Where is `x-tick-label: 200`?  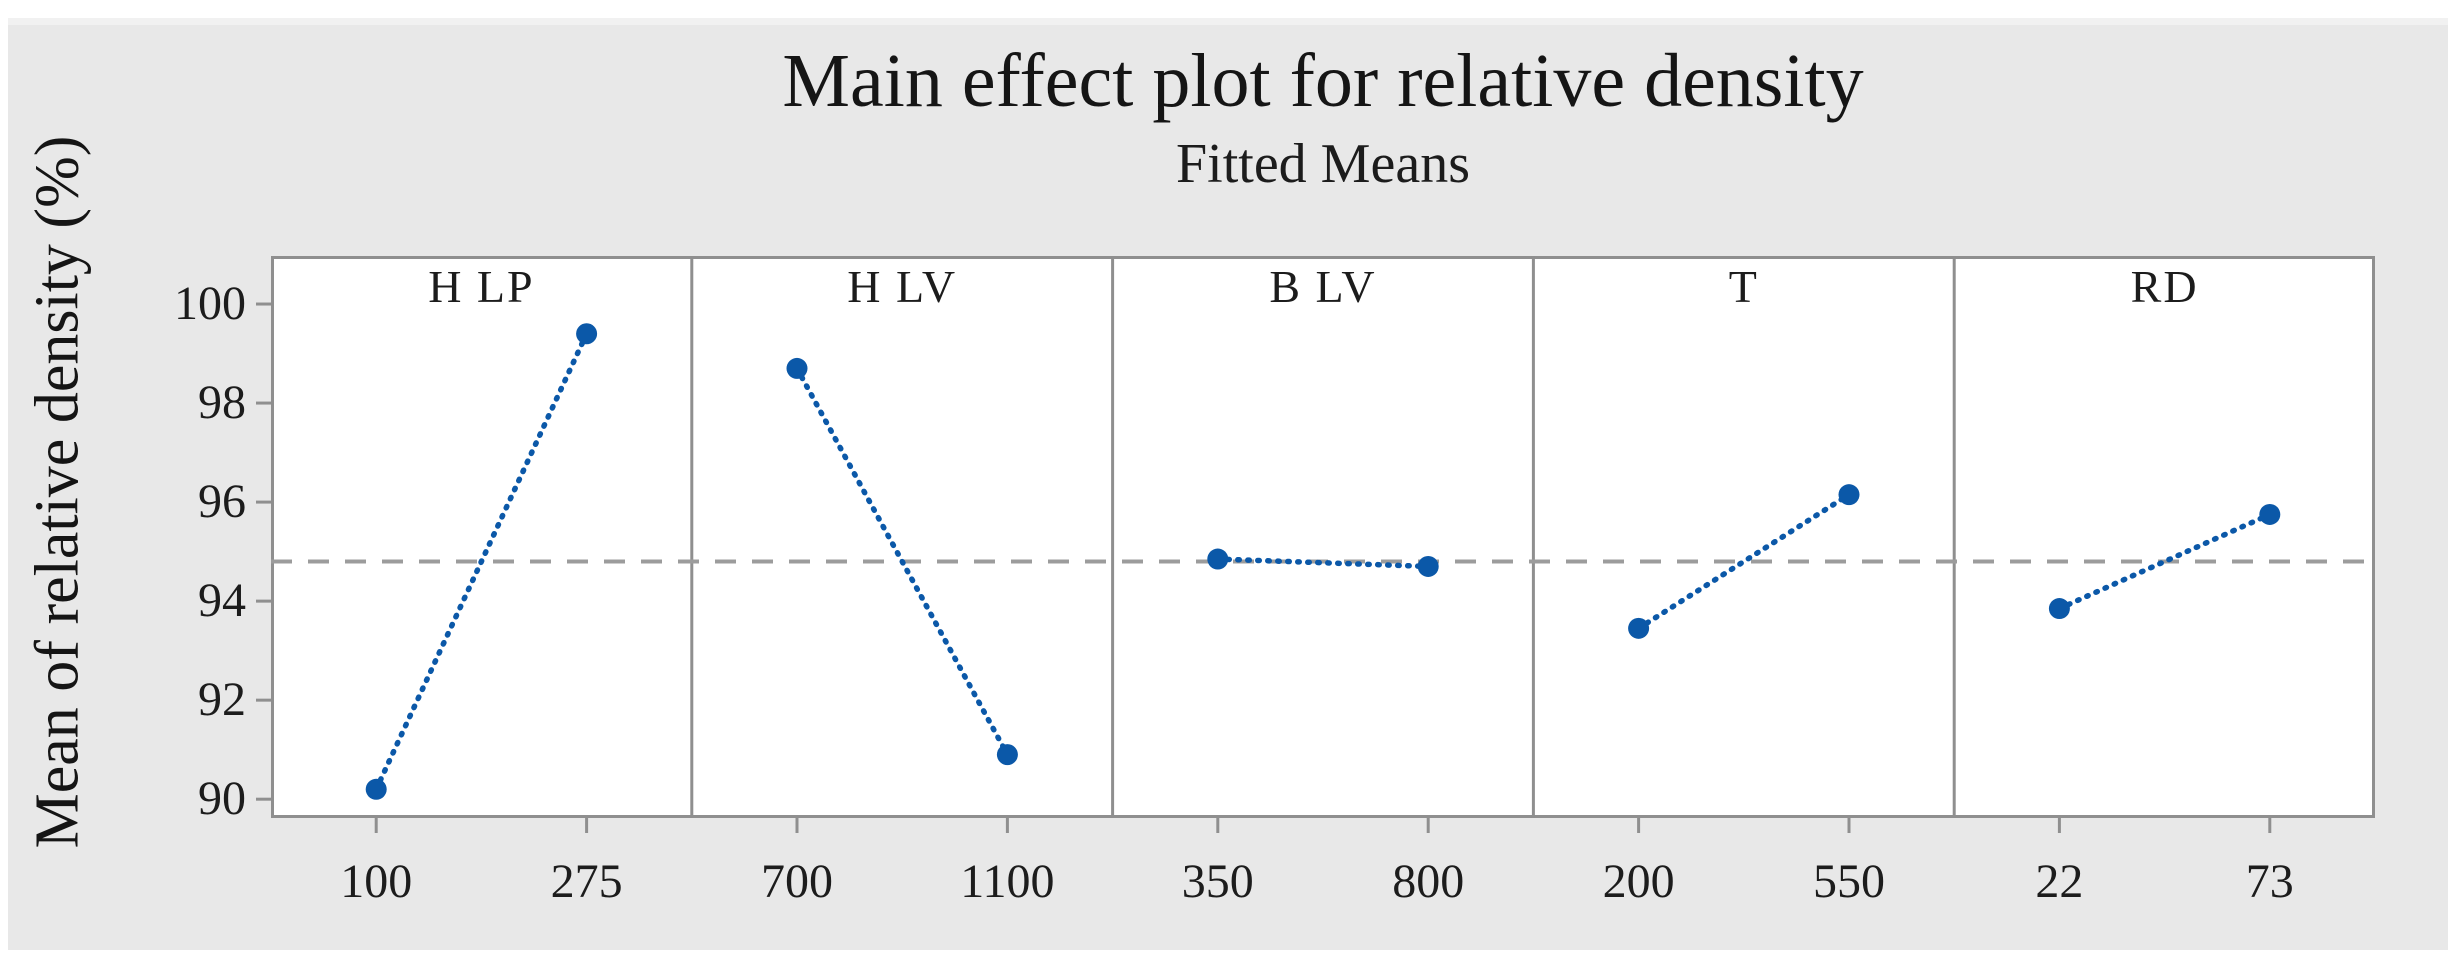 x-tick-label: 200 is located at coordinates (1638, 881).